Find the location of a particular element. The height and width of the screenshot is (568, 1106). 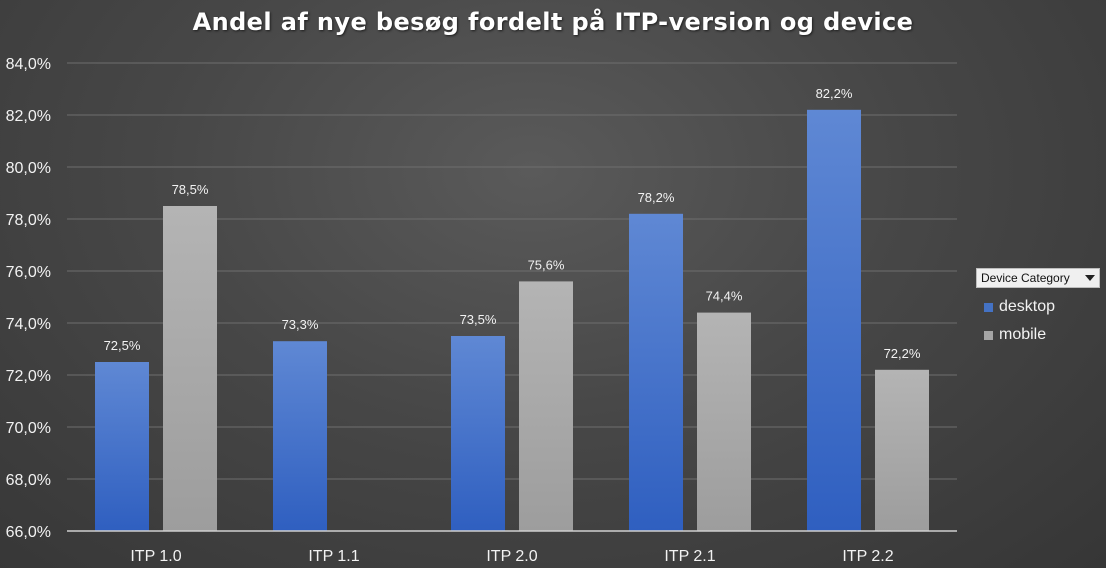

legend-label-mobile: mobile is located at coordinates (1023, 334).